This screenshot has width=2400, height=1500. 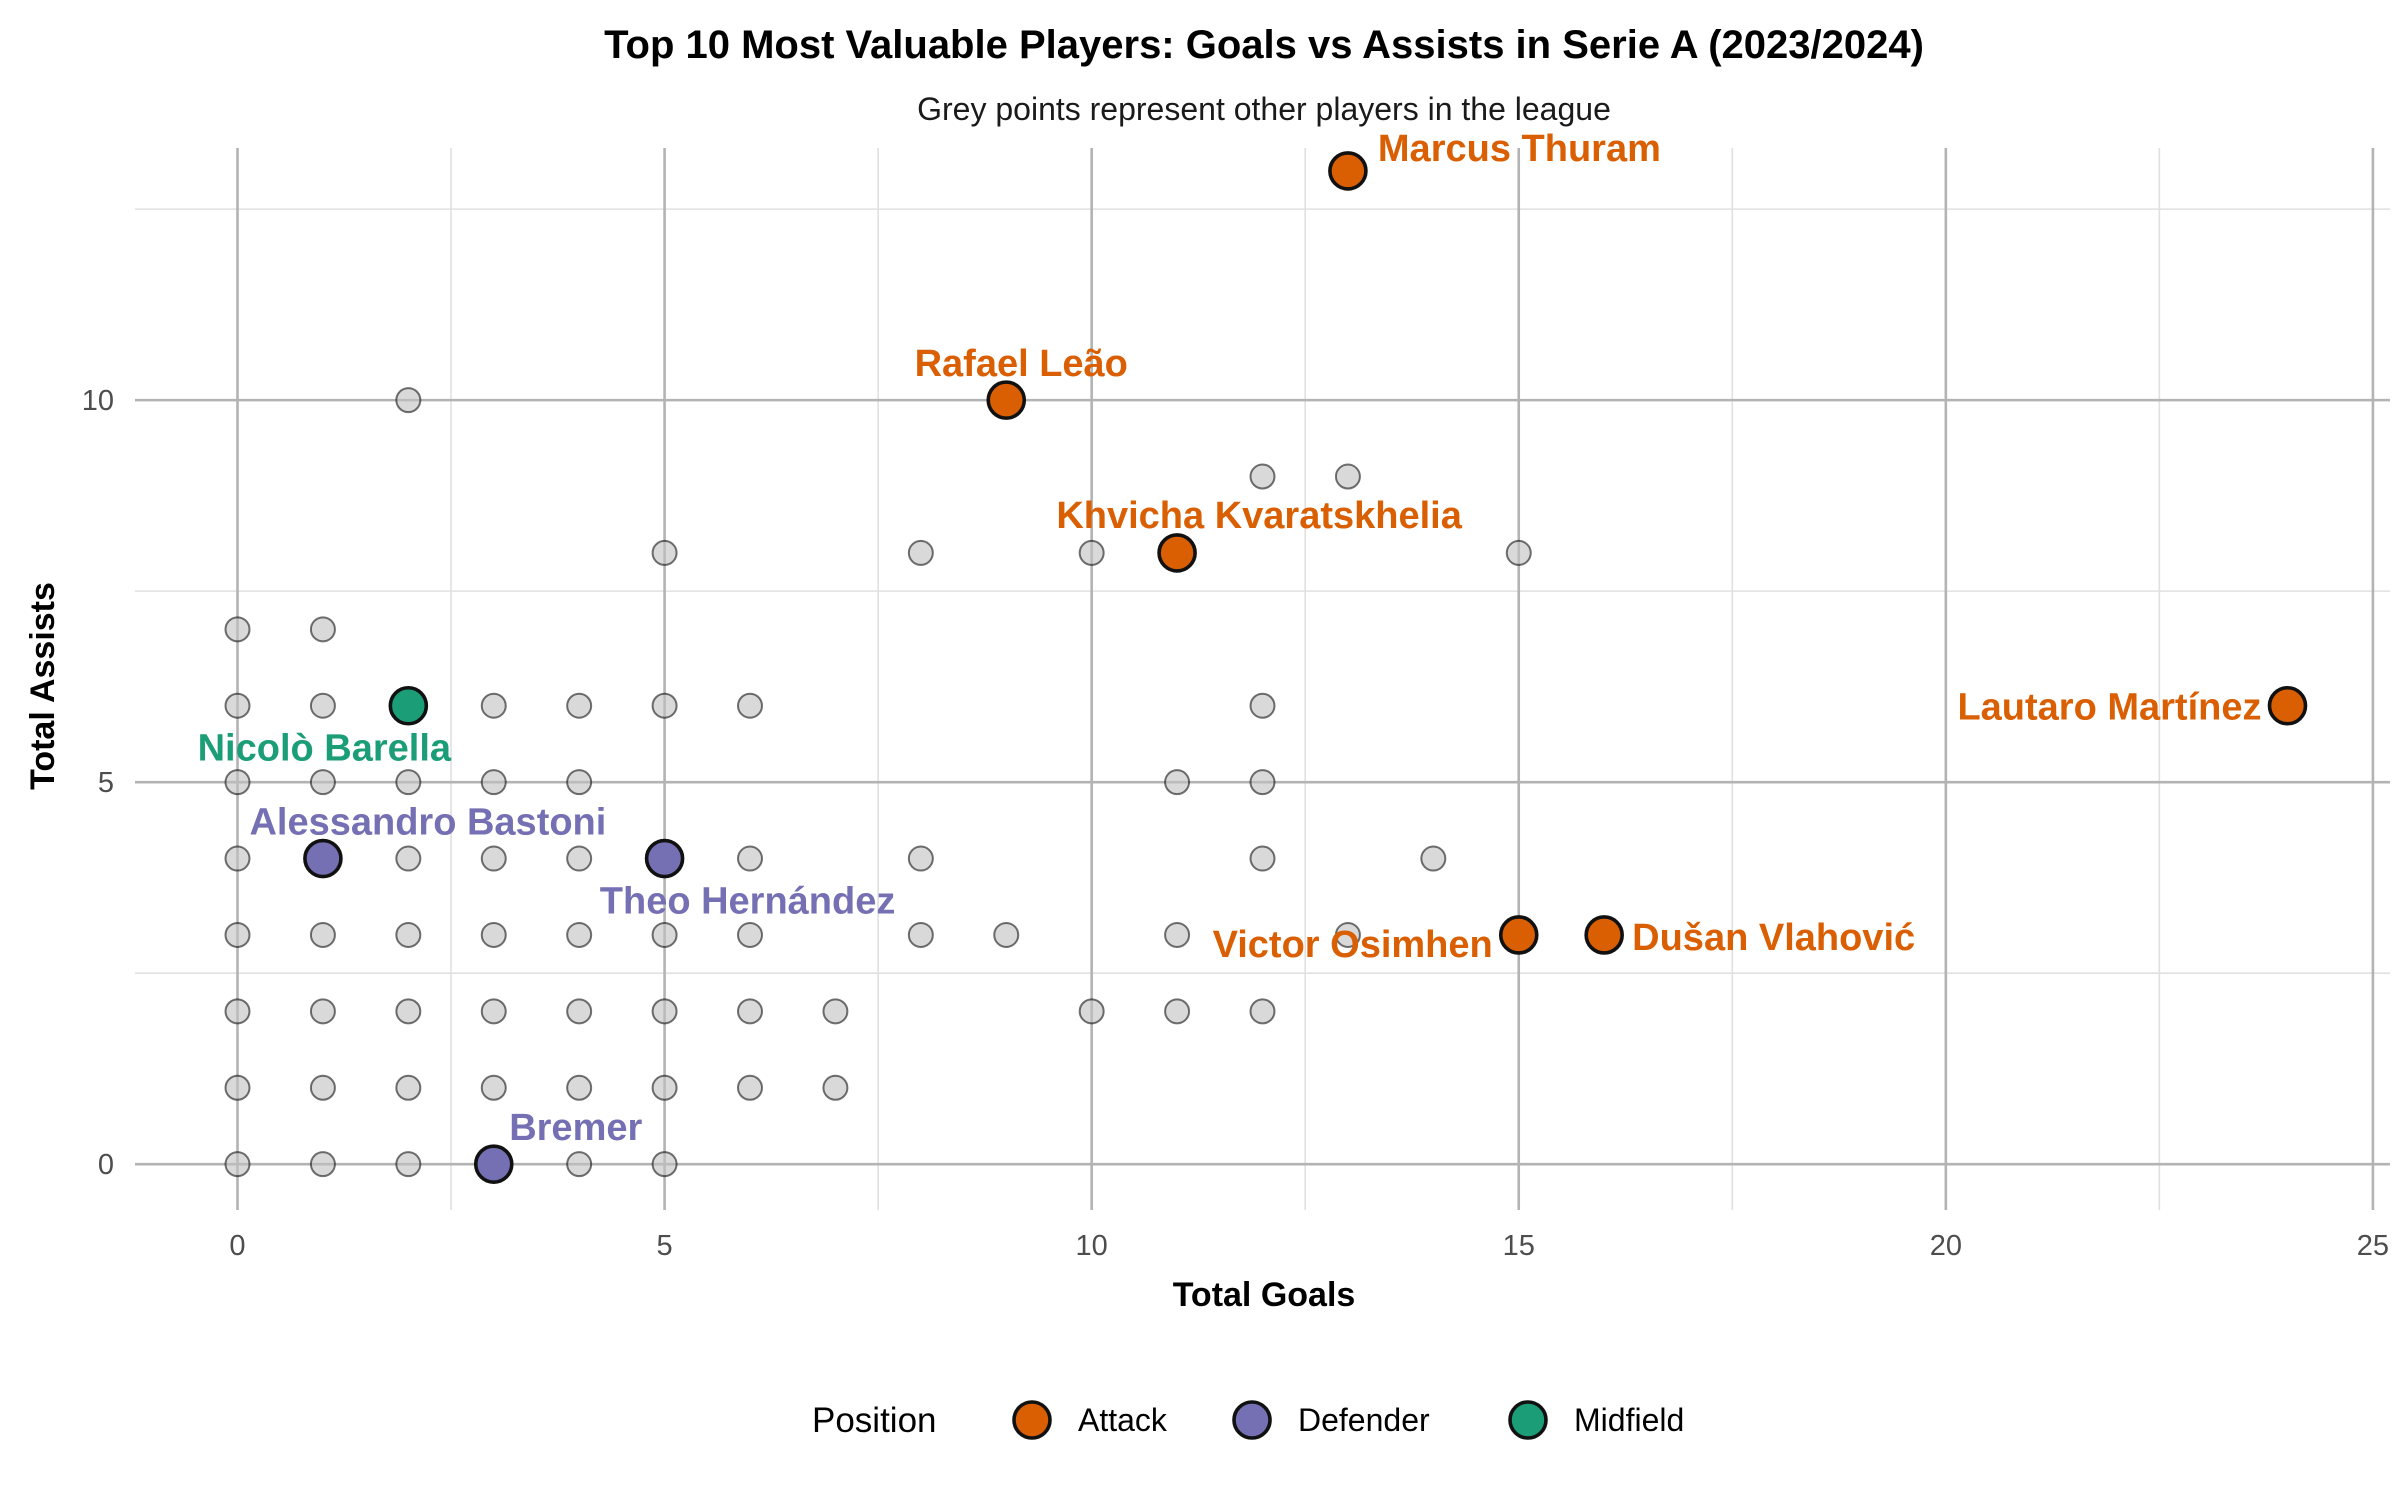 What do you see at coordinates (1629, 1420) in the screenshot?
I see `legend-label: Midfield` at bounding box center [1629, 1420].